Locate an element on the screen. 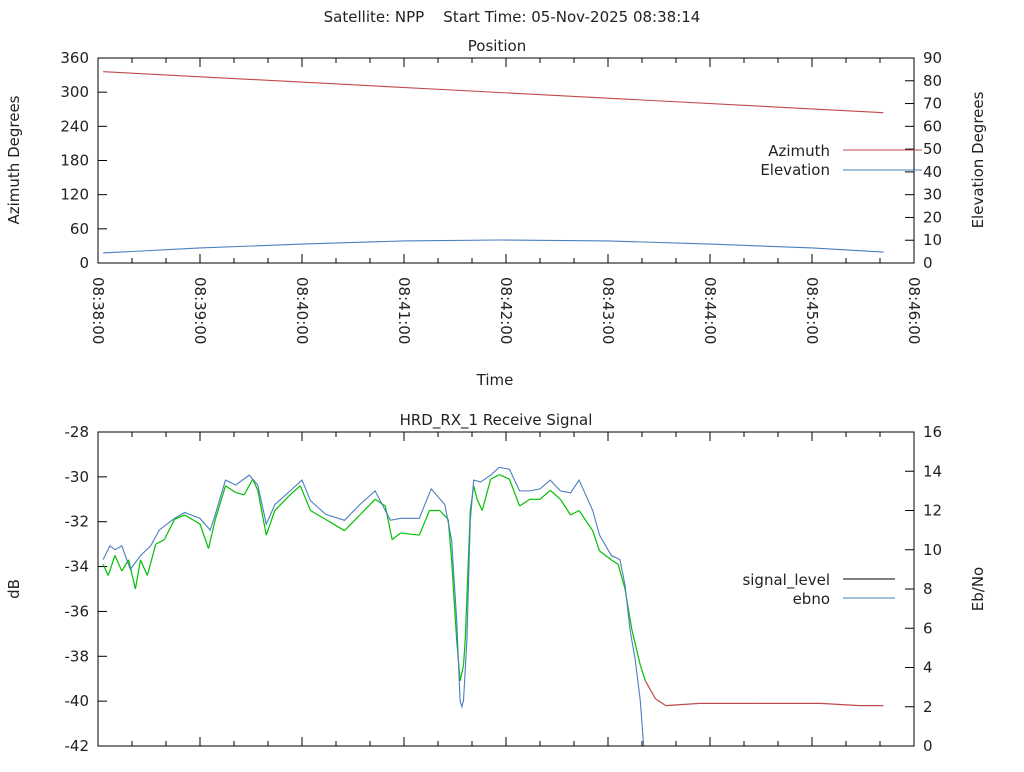 This screenshot has height=772, width=1024. receive-signal-title: HRD_RX_1 Receive Signal is located at coordinates (496, 420).